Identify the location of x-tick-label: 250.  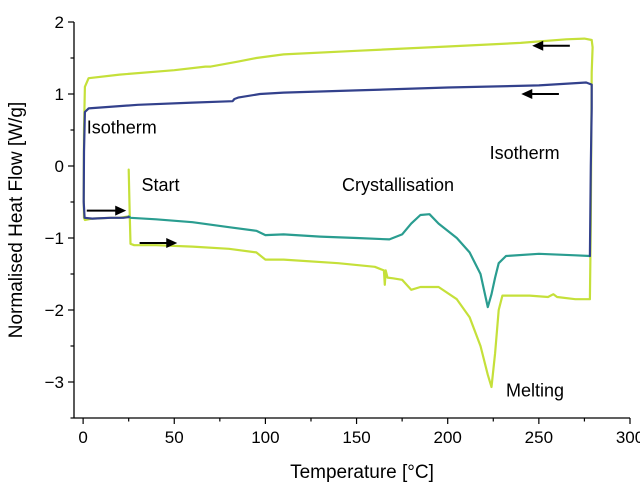
(539, 437).